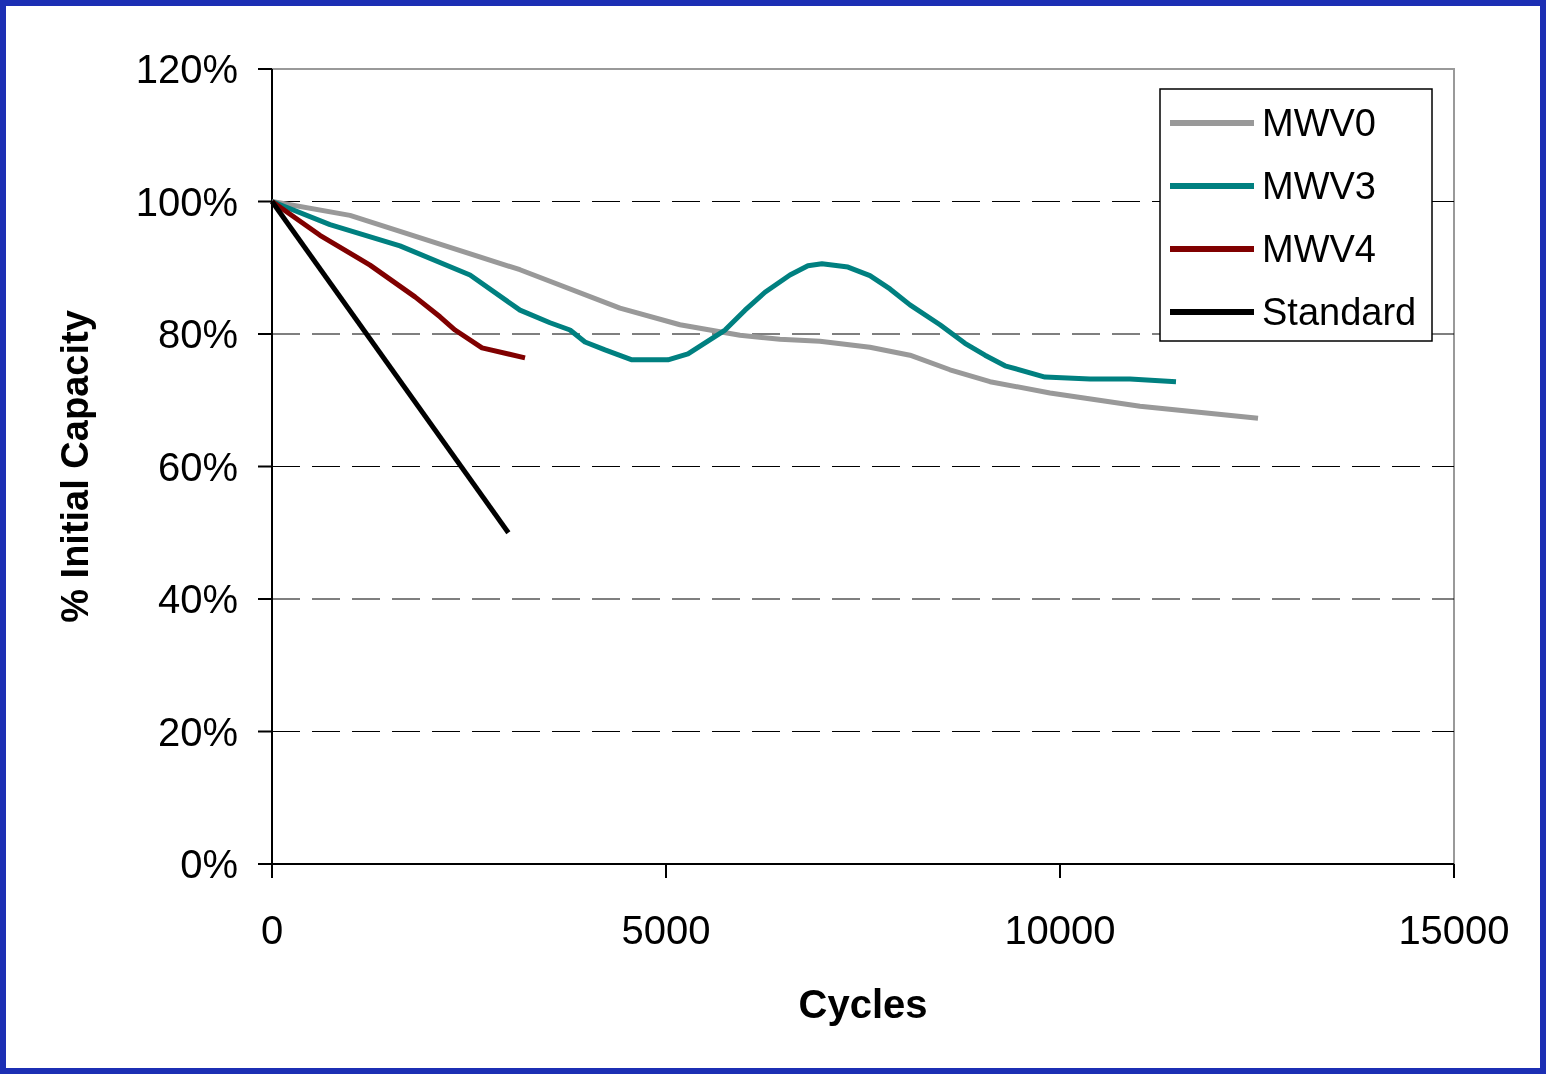 The image size is (1546, 1074). What do you see at coordinates (1319, 186) in the screenshot?
I see `legend-label: MWV3` at bounding box center [1319, 186].